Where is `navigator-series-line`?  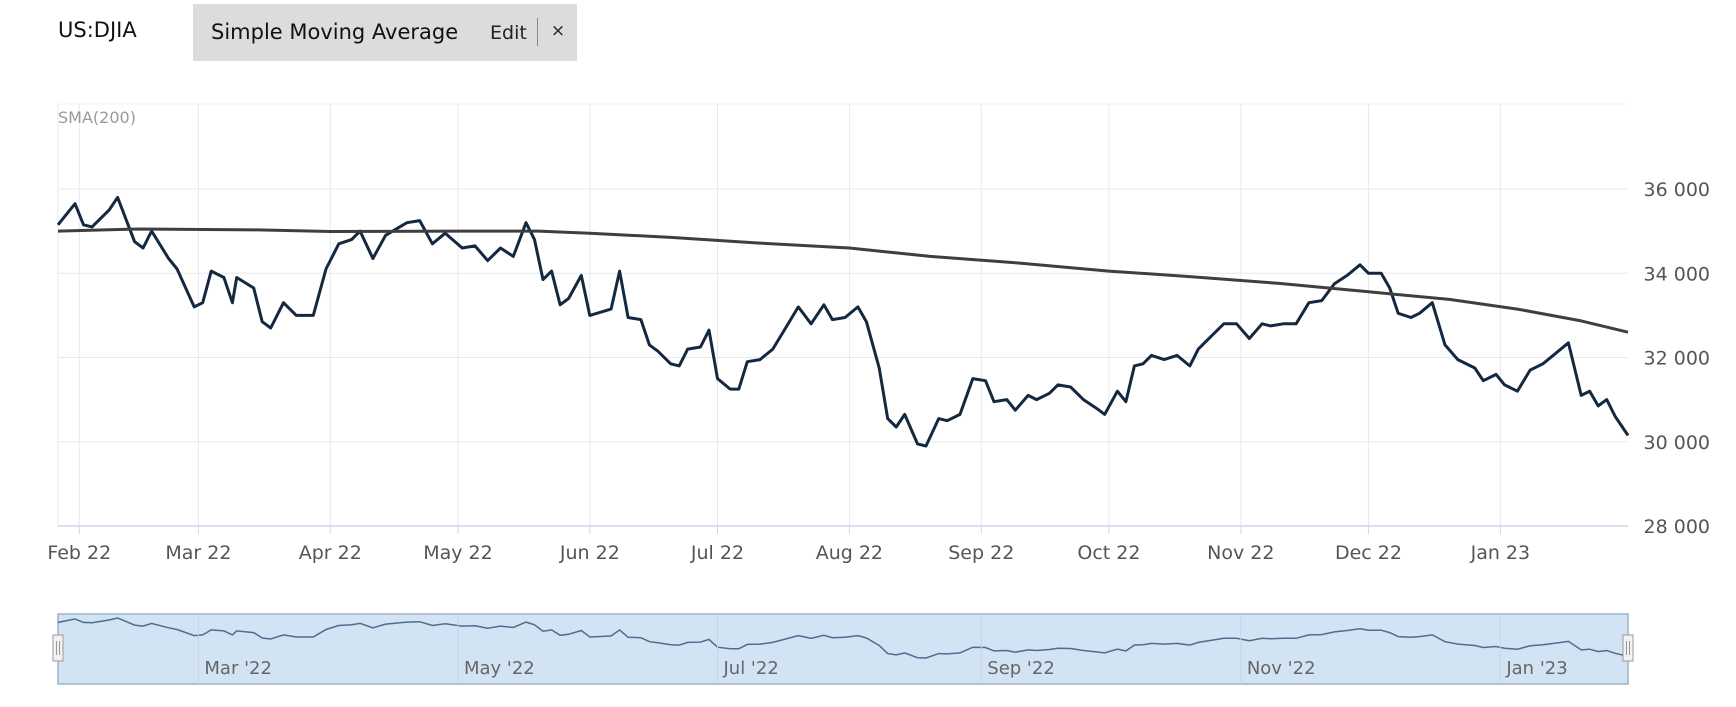
navigator-series-line is located at coordinates (843, 638).